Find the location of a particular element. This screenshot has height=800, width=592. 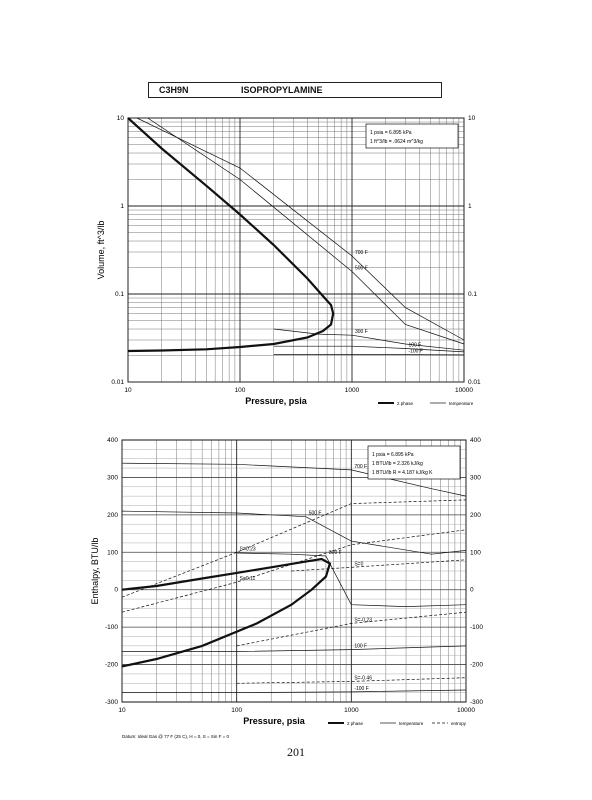

y-tick-label: -100 is located at coordinates (111, 627).